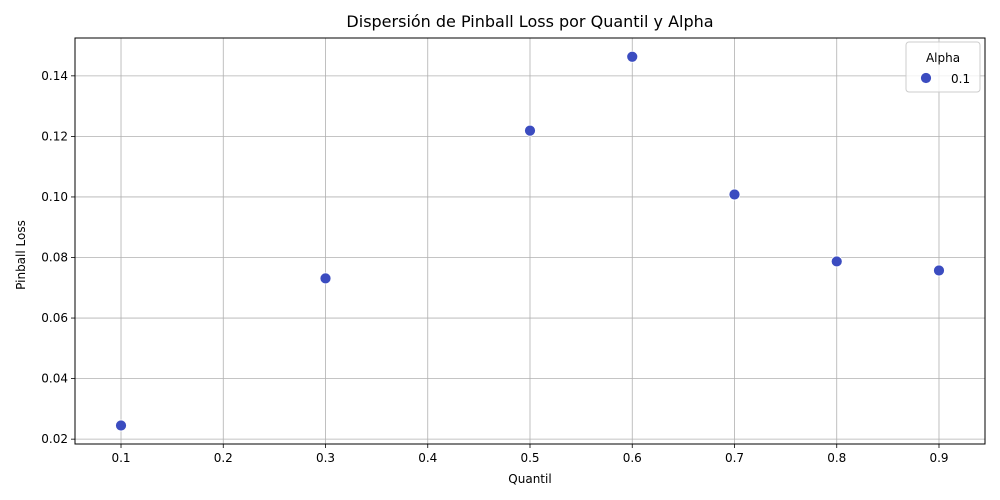 This screenshot has width=1000, height=500. I want to click on y-axis-ticks: 0.02 0.04 0.06 0.08 0.10 0.12 0.14, so click(58, 257).